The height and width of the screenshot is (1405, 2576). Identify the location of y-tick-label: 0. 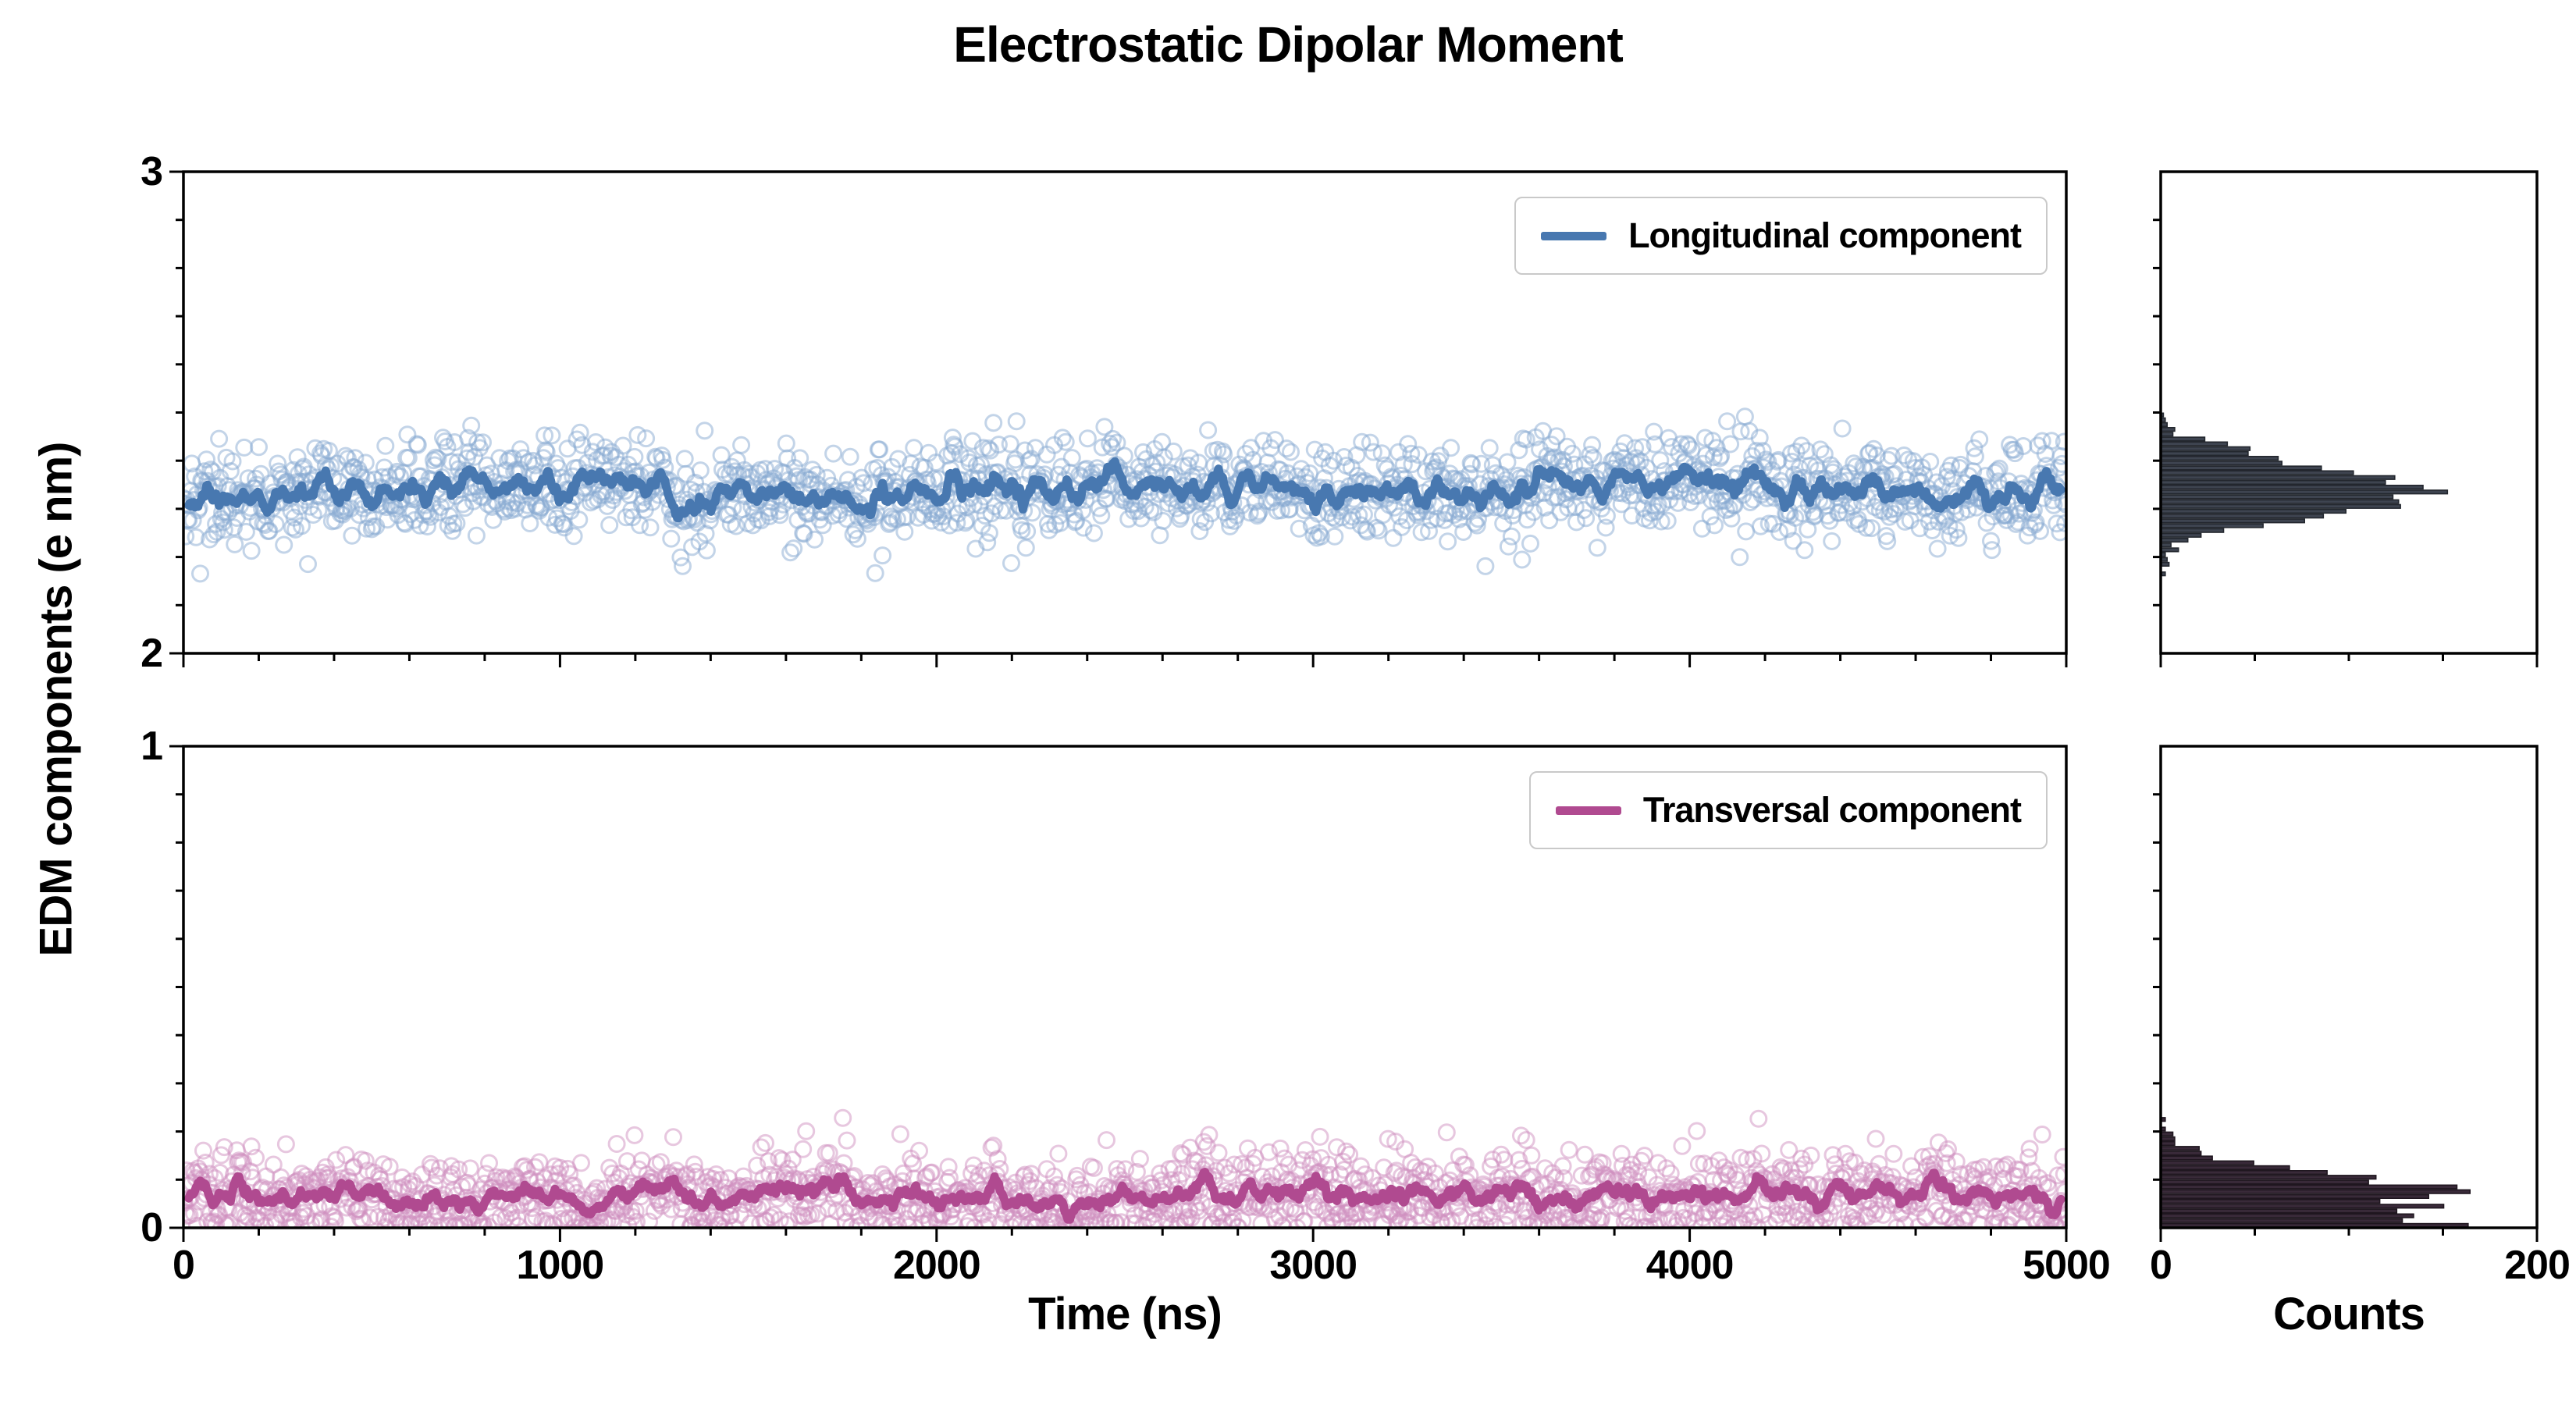
(152, 1227).